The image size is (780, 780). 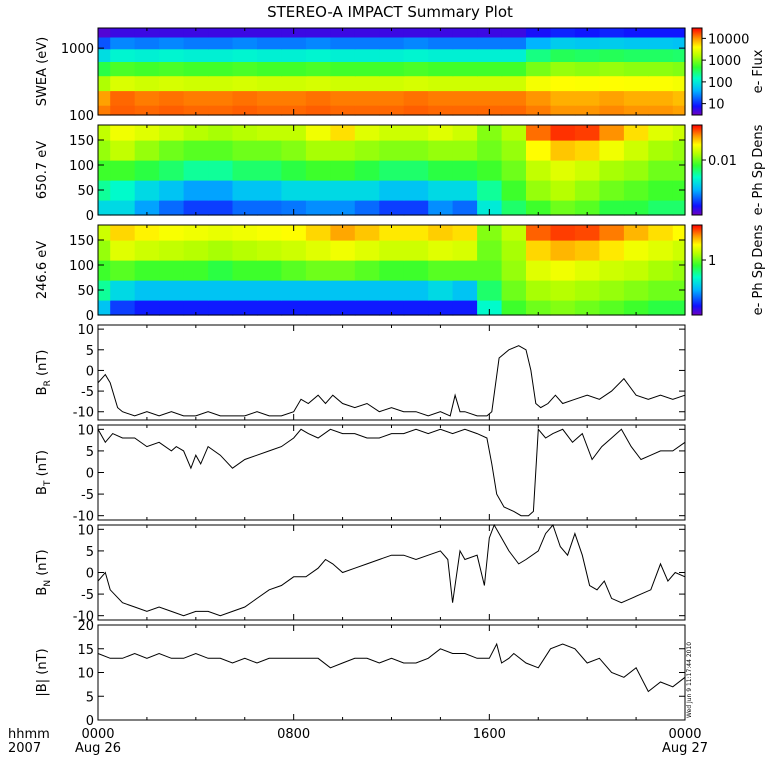 I want to click on y-axis-label-sub: R, so click(x=48, y=383).